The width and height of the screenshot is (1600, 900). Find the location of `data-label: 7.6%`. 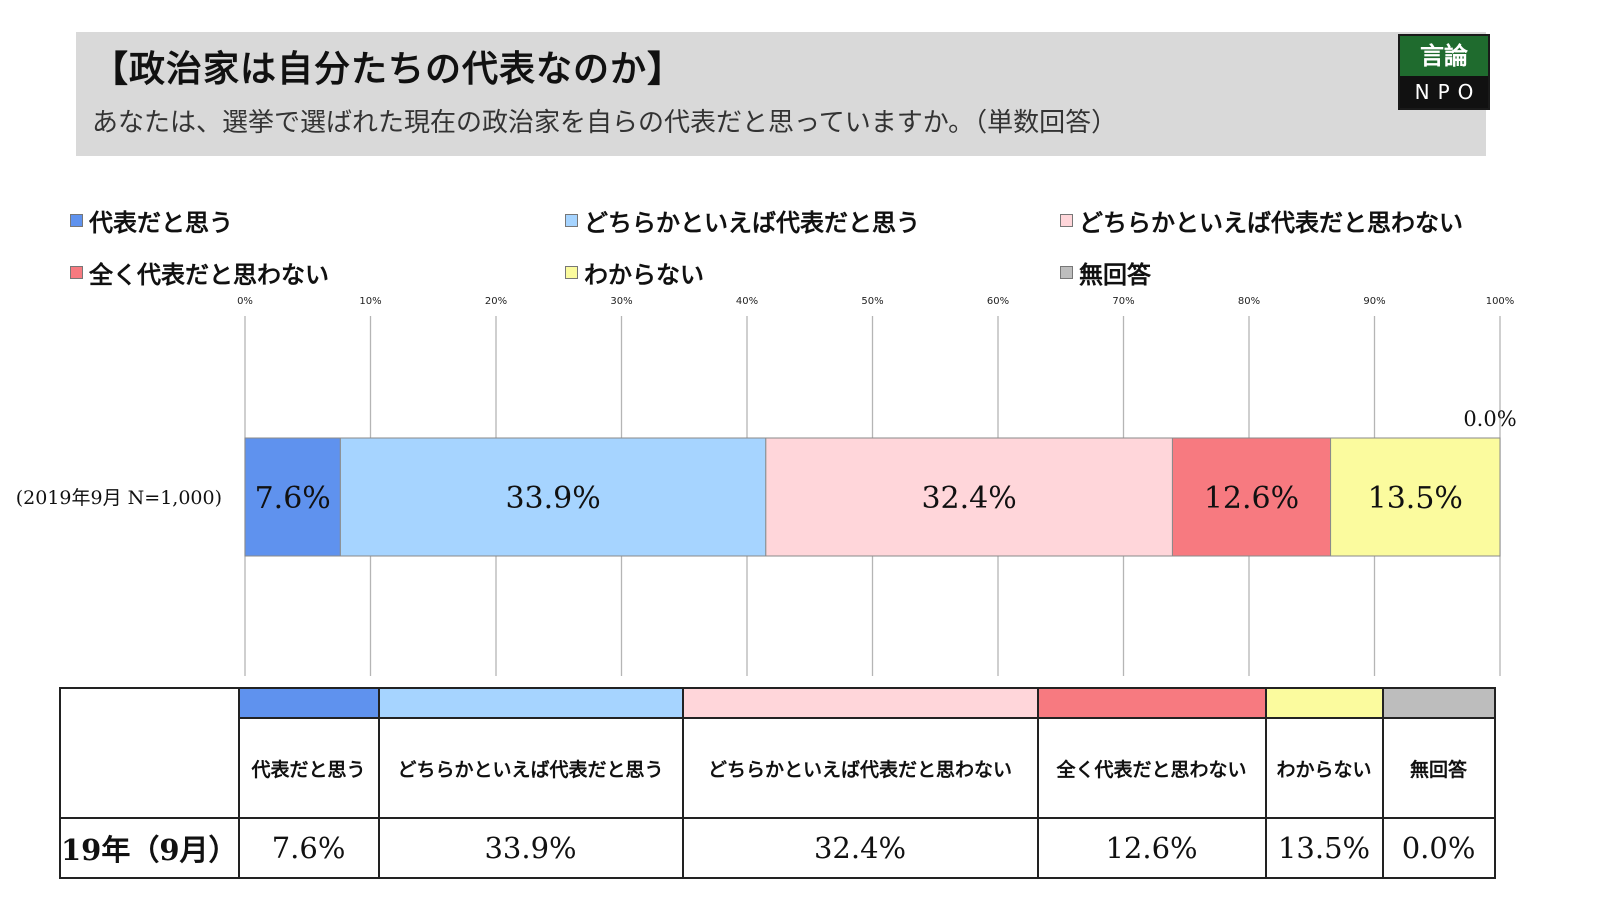

data-label: 7.6% is located at coordinates (293, 498).